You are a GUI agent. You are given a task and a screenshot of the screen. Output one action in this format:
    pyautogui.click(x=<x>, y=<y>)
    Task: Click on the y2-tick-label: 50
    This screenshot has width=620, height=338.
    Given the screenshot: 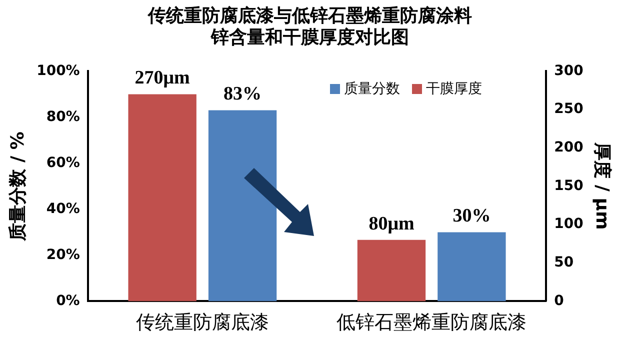 What is the action you would take?
    pyautogui.click(x=564, y=262)
    